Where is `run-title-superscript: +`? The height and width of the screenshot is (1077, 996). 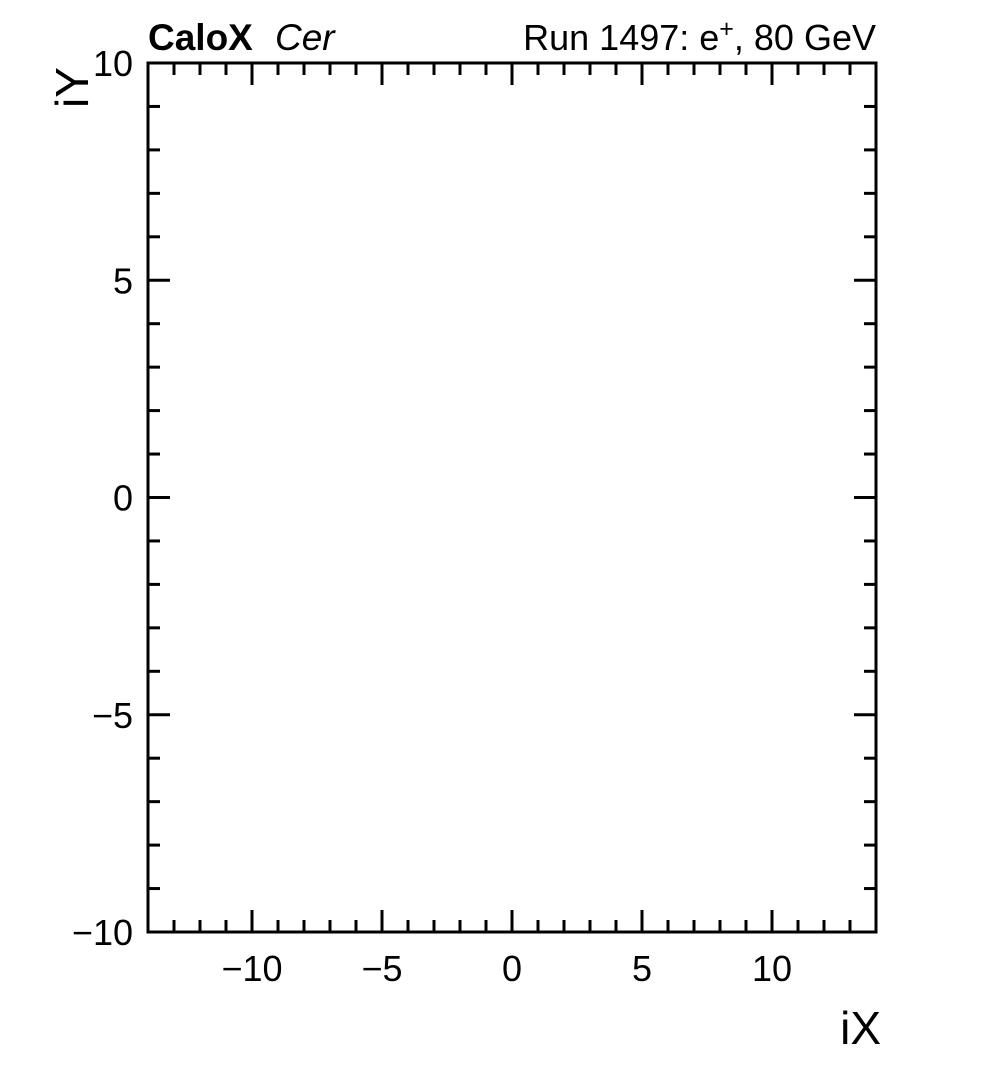
run-title-superscript: + is located at coordinates (726, 29).